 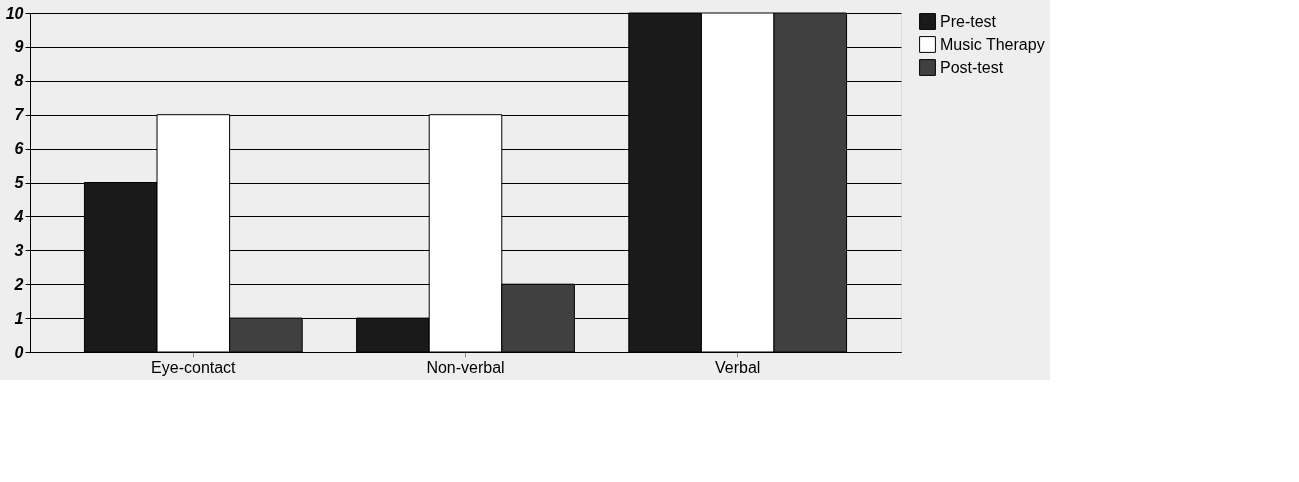 What do you see at coordinates (19, 318) in the screenshot?
I see `y-tick-label: 1` at bounding box center [19, 318].